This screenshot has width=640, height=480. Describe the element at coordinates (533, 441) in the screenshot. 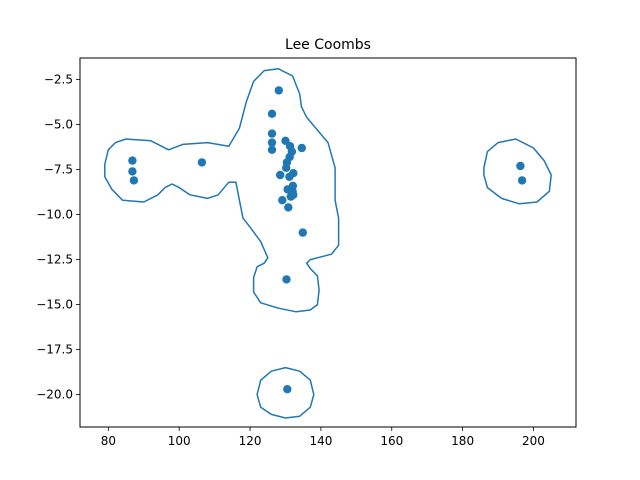

I see `x-tick-label-6: 200` at that location.